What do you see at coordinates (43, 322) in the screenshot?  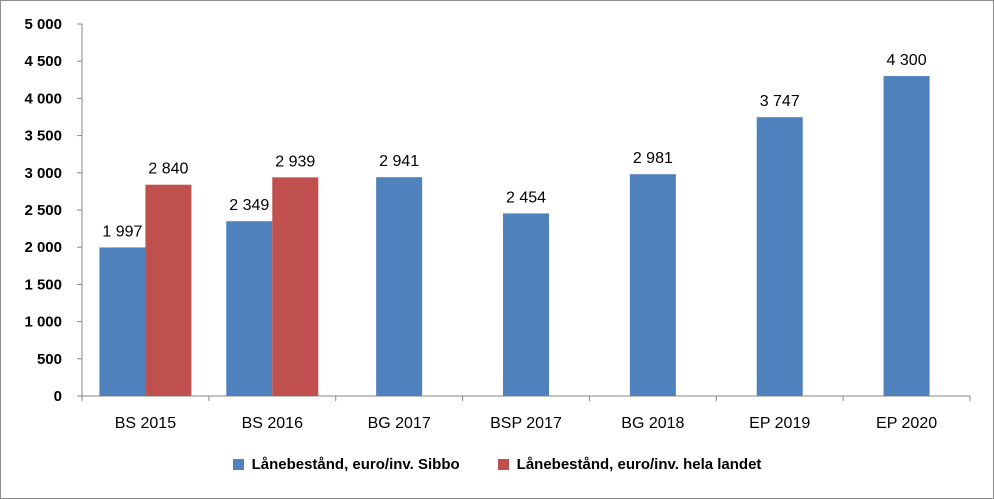 I see `y-tick-label: 1 000` at bounding box center [43, 322].